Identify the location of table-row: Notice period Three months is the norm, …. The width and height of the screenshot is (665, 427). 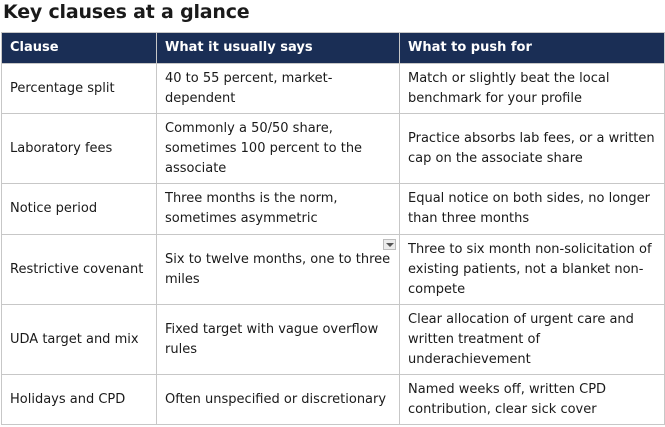
(333, 209).